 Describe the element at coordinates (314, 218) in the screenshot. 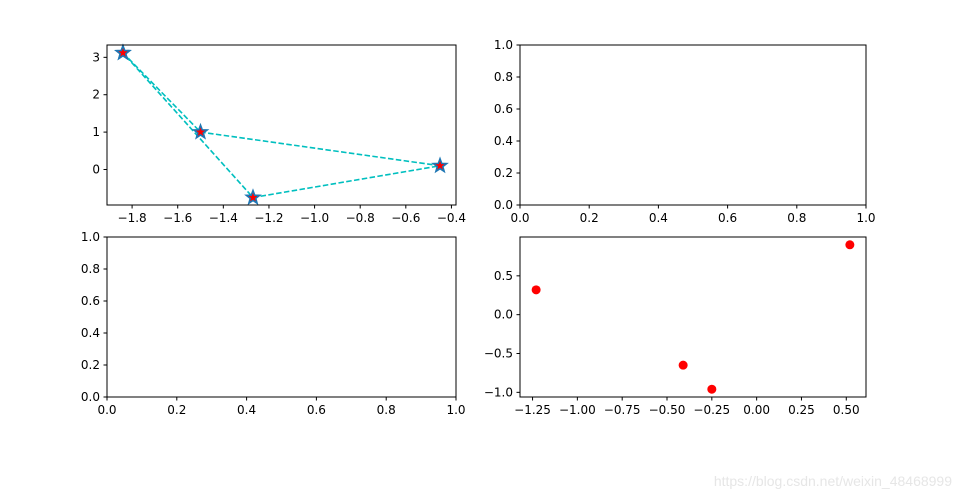

I see `x-tick-label: −1.0` at that location.